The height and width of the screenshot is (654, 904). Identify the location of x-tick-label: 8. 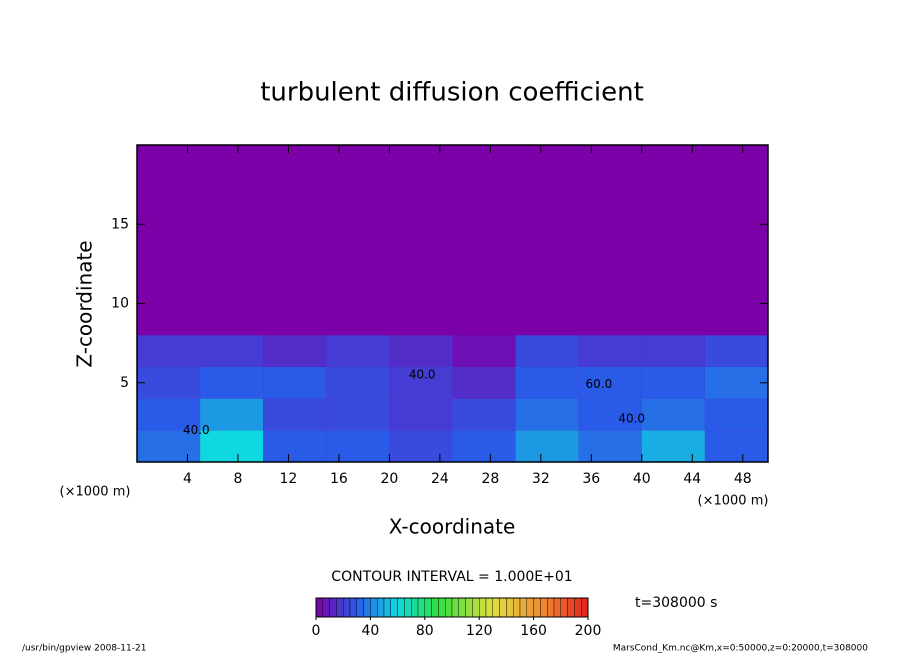
(237, 479).